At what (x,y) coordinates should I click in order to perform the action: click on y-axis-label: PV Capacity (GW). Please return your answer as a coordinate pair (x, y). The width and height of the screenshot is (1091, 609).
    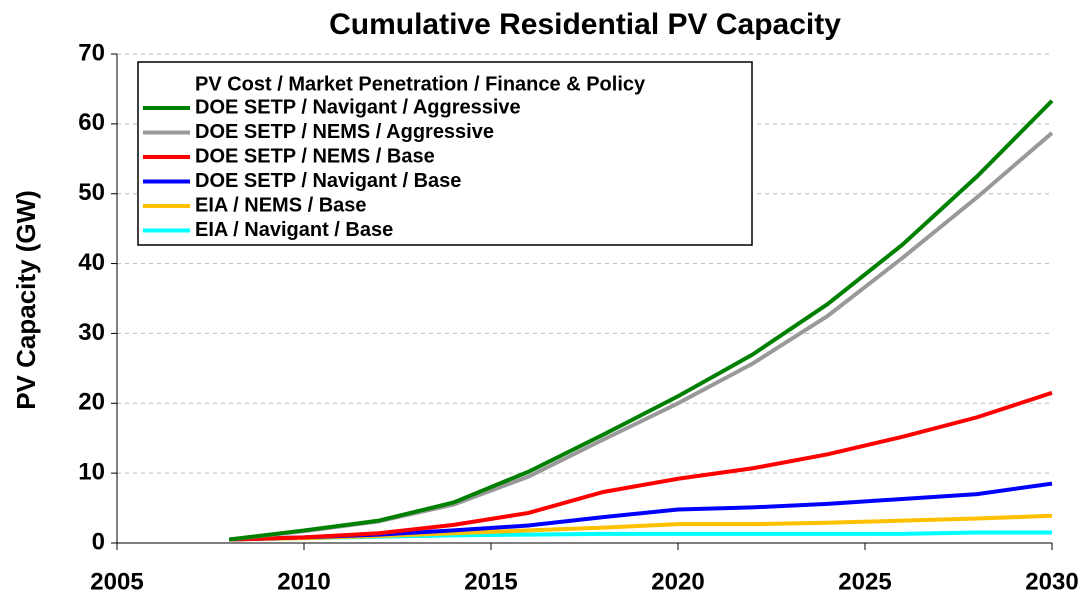
    Looking at the image, I should click on (26, 300).